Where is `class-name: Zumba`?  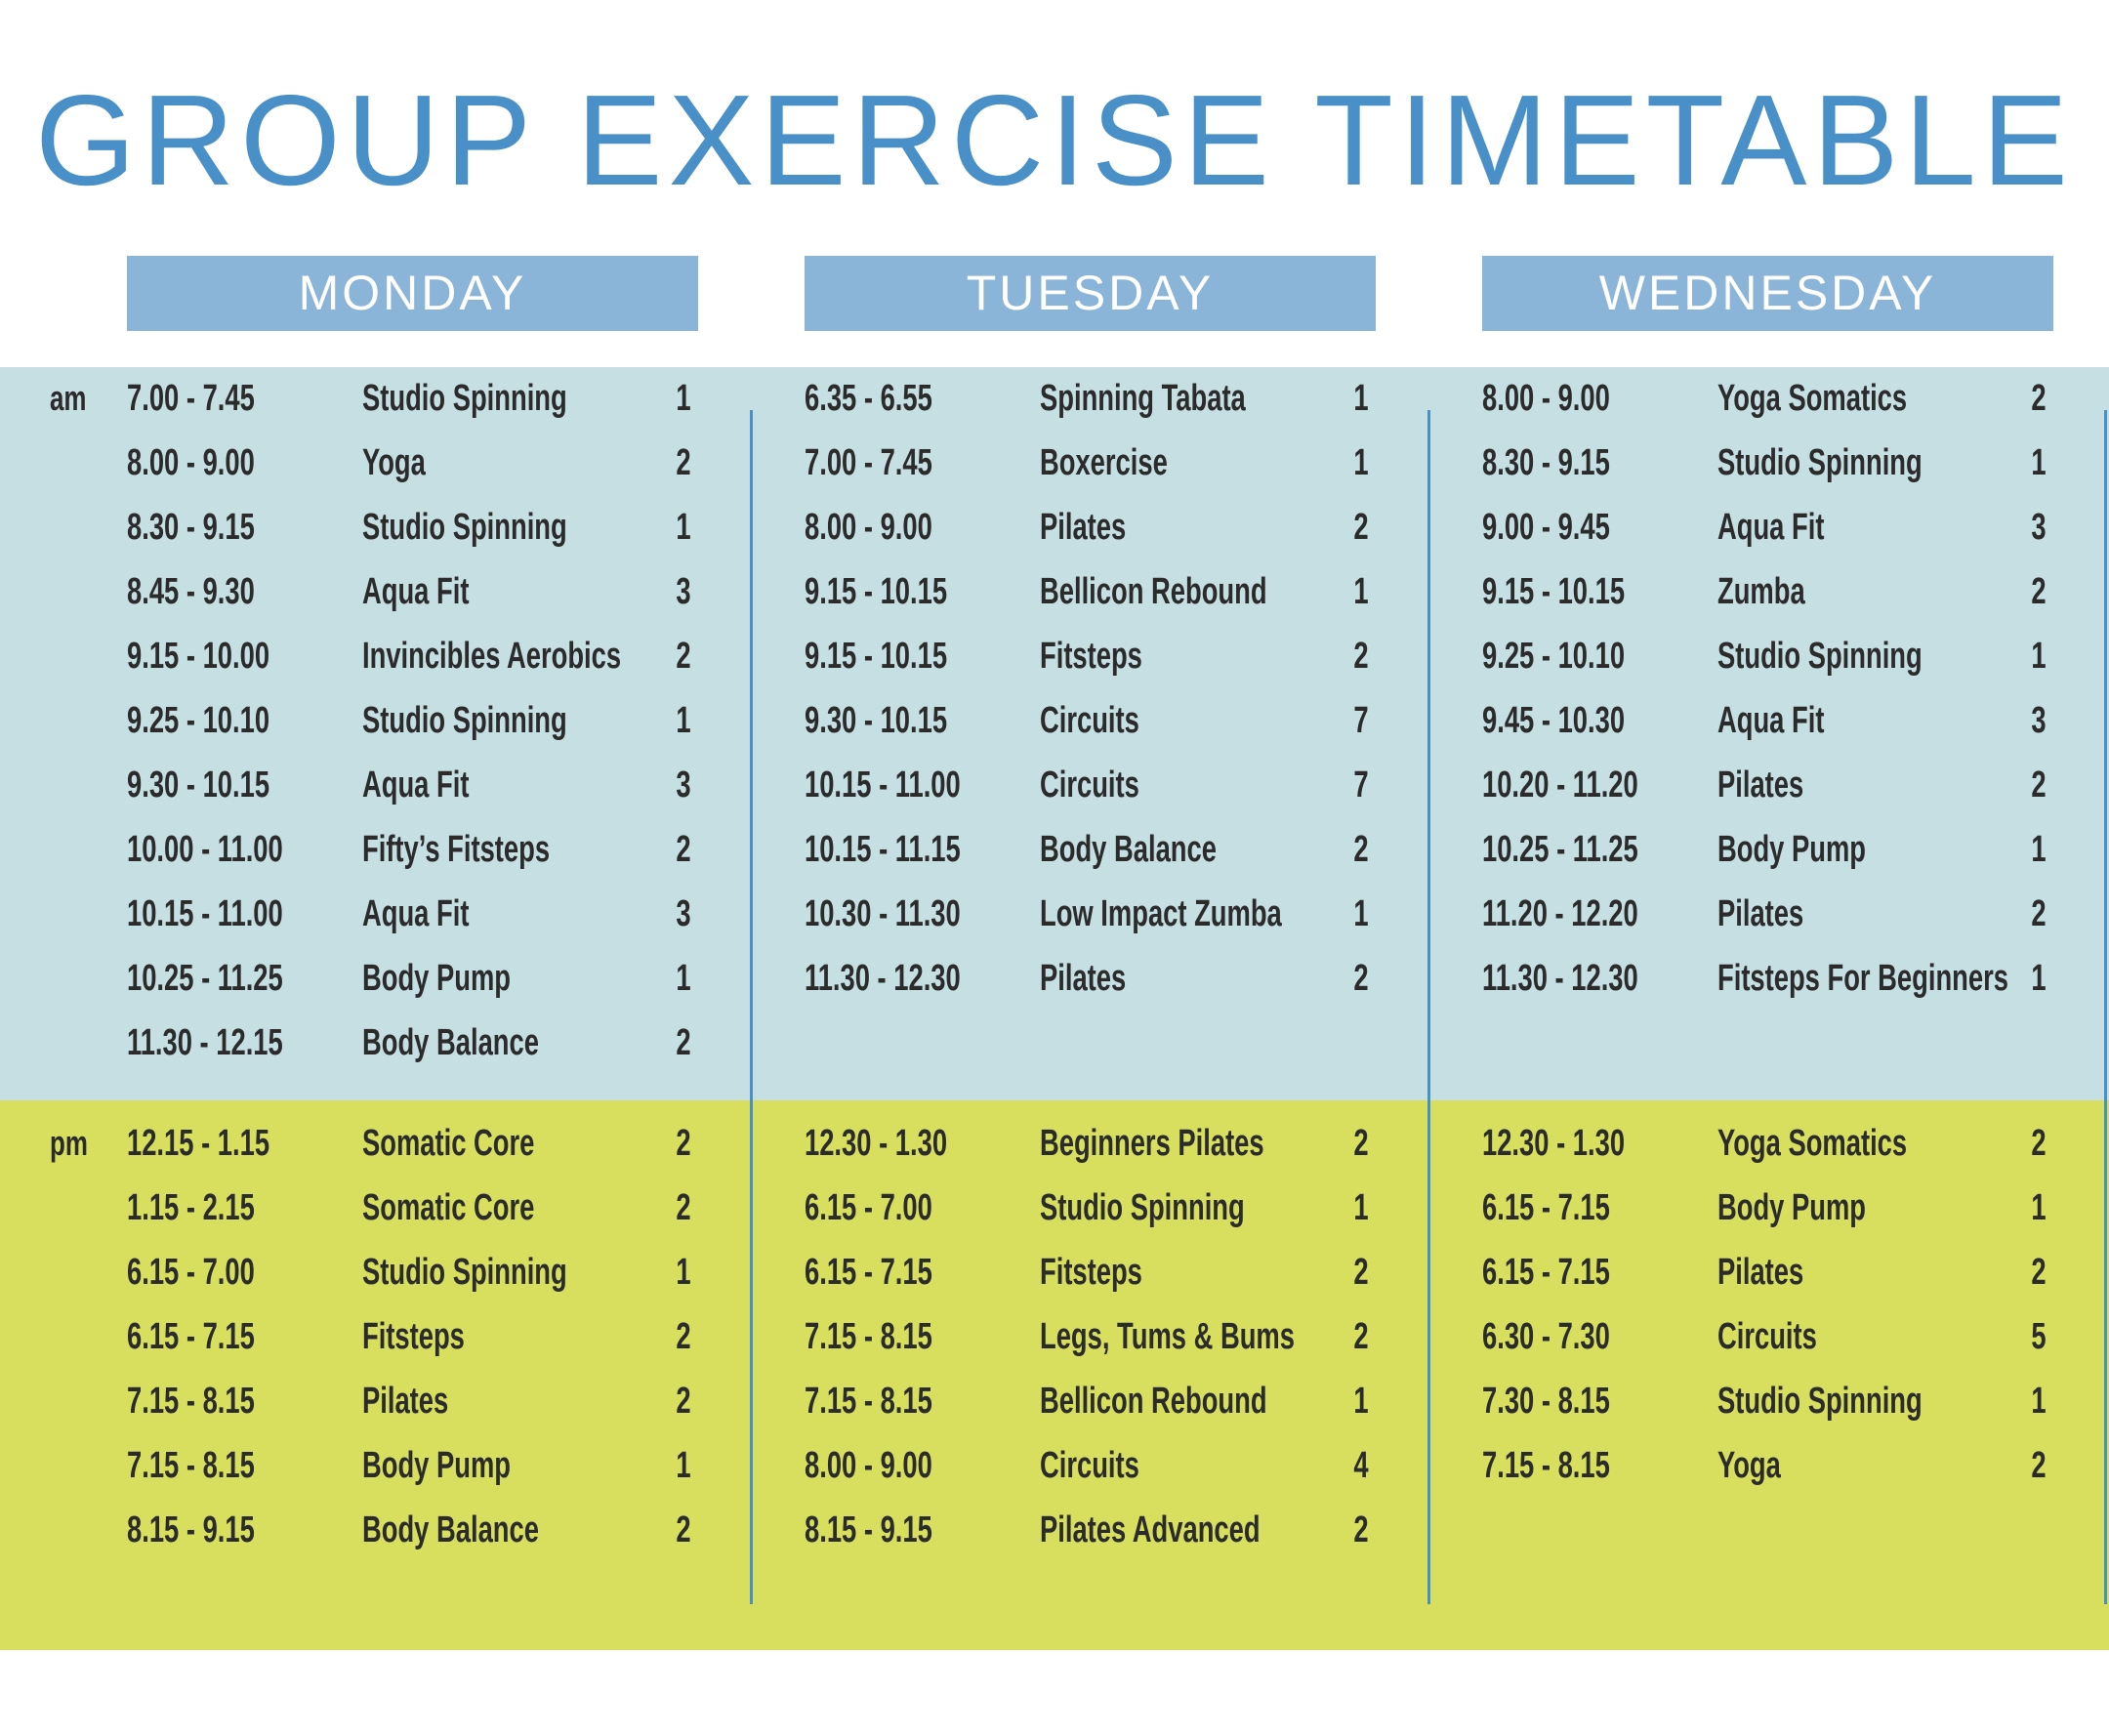 class-name: Zumba is located at coordinates (1761, 591).